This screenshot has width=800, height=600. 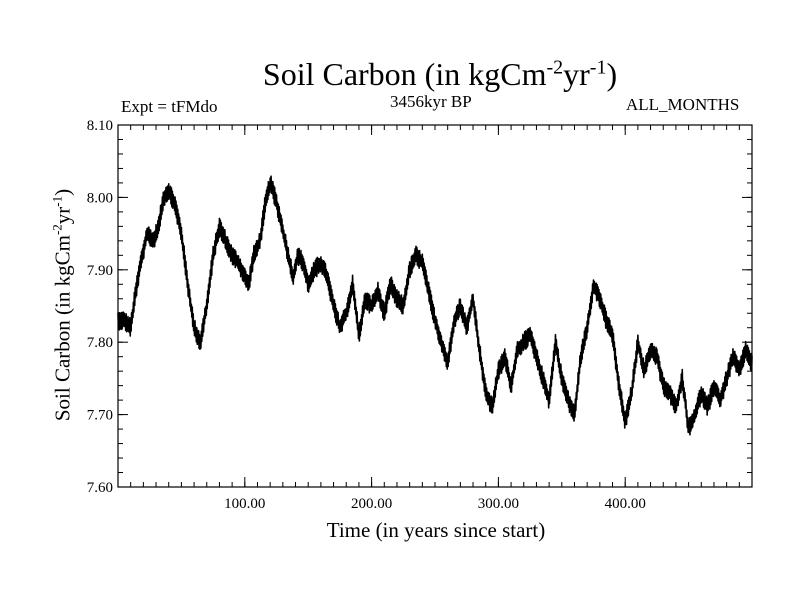 I want to click on x-tick-label: 400.00, so click(x=625, y=504).